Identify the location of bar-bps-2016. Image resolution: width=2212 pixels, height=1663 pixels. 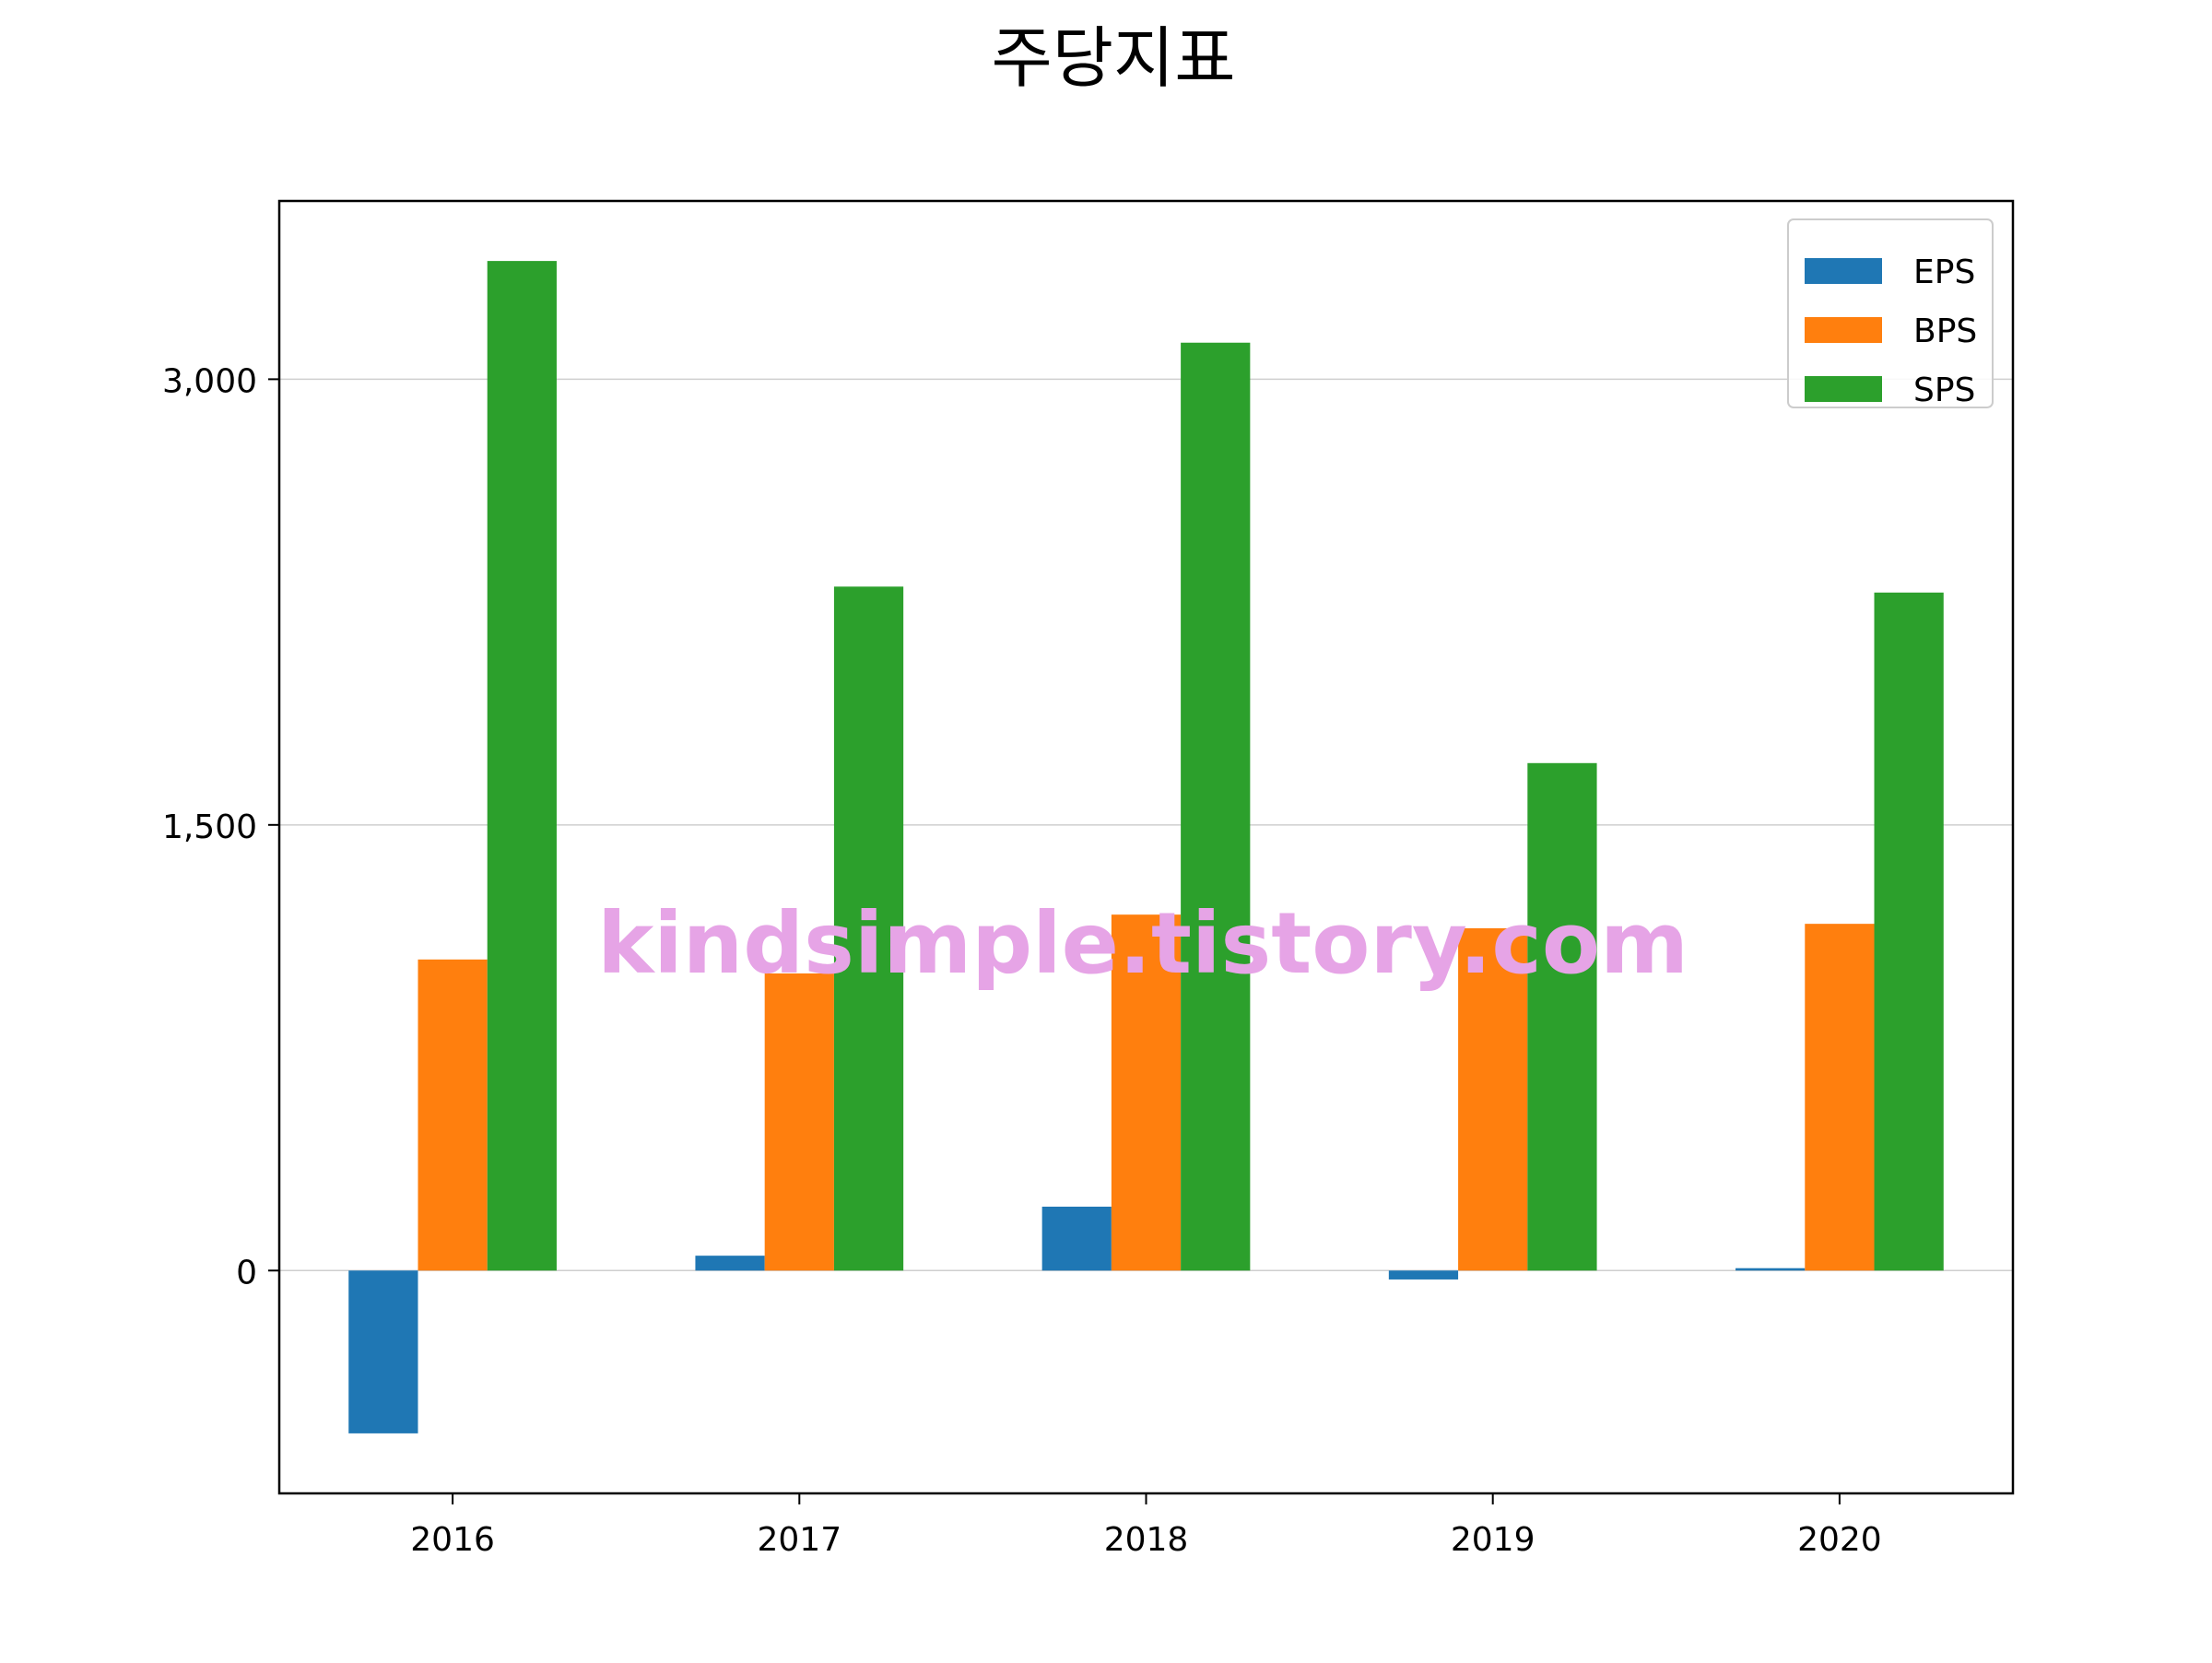
(453, 1115).